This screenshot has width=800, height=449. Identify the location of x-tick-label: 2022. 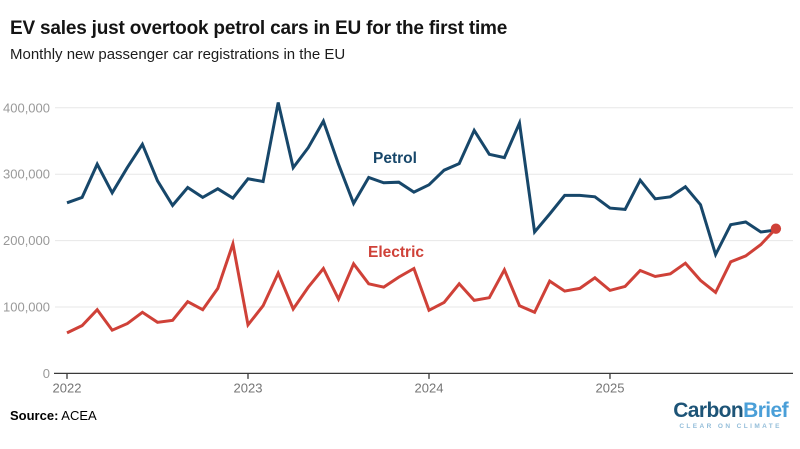
(67, 387).